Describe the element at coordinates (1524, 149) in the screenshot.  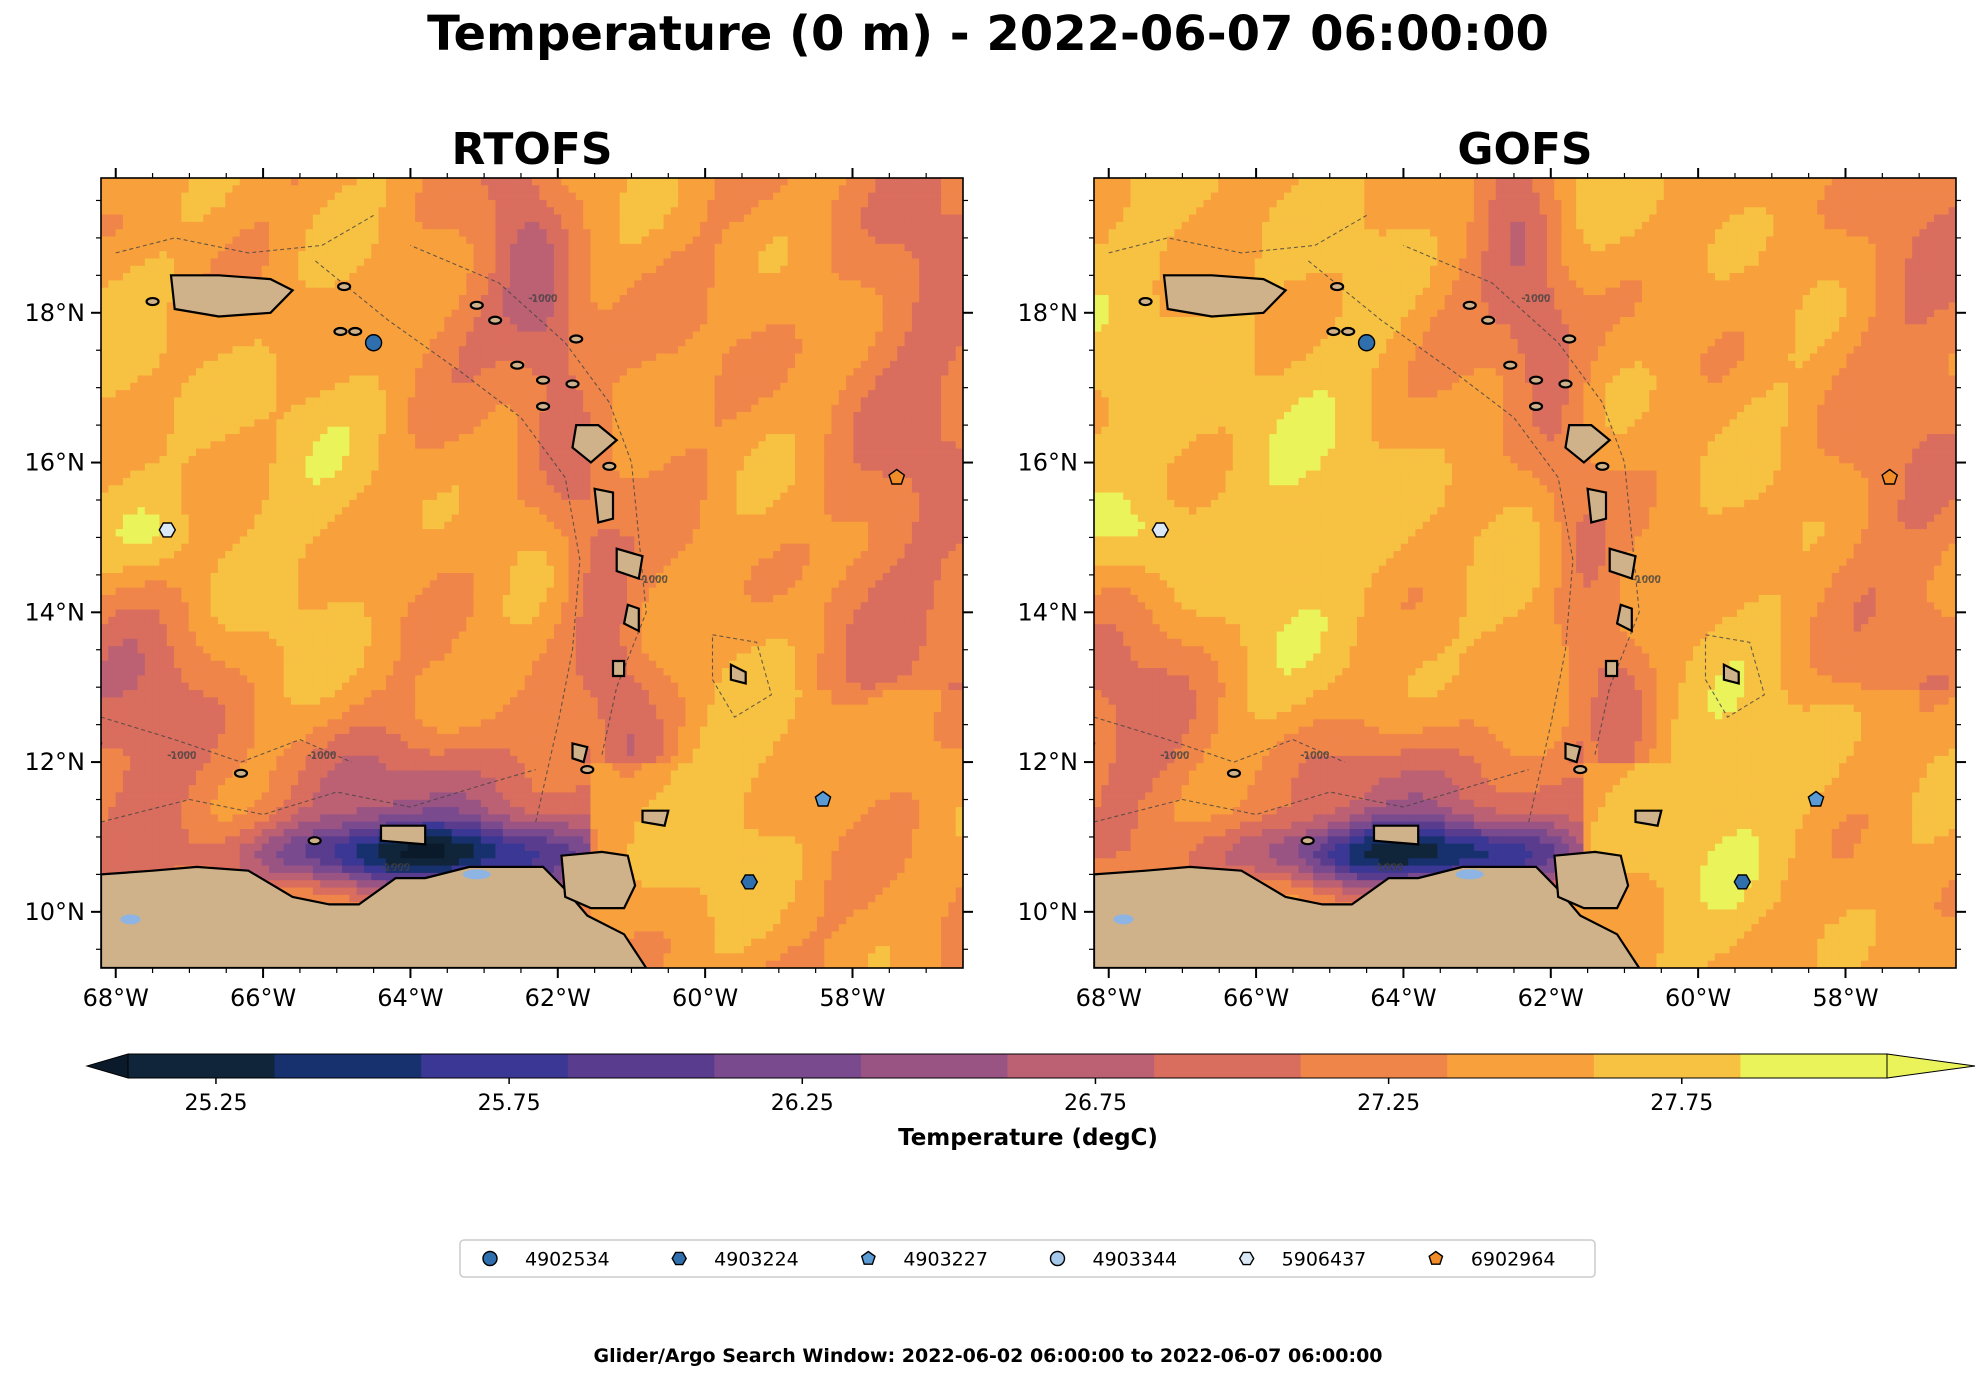
I see `panel-title-gofs: GOFS` at that location.